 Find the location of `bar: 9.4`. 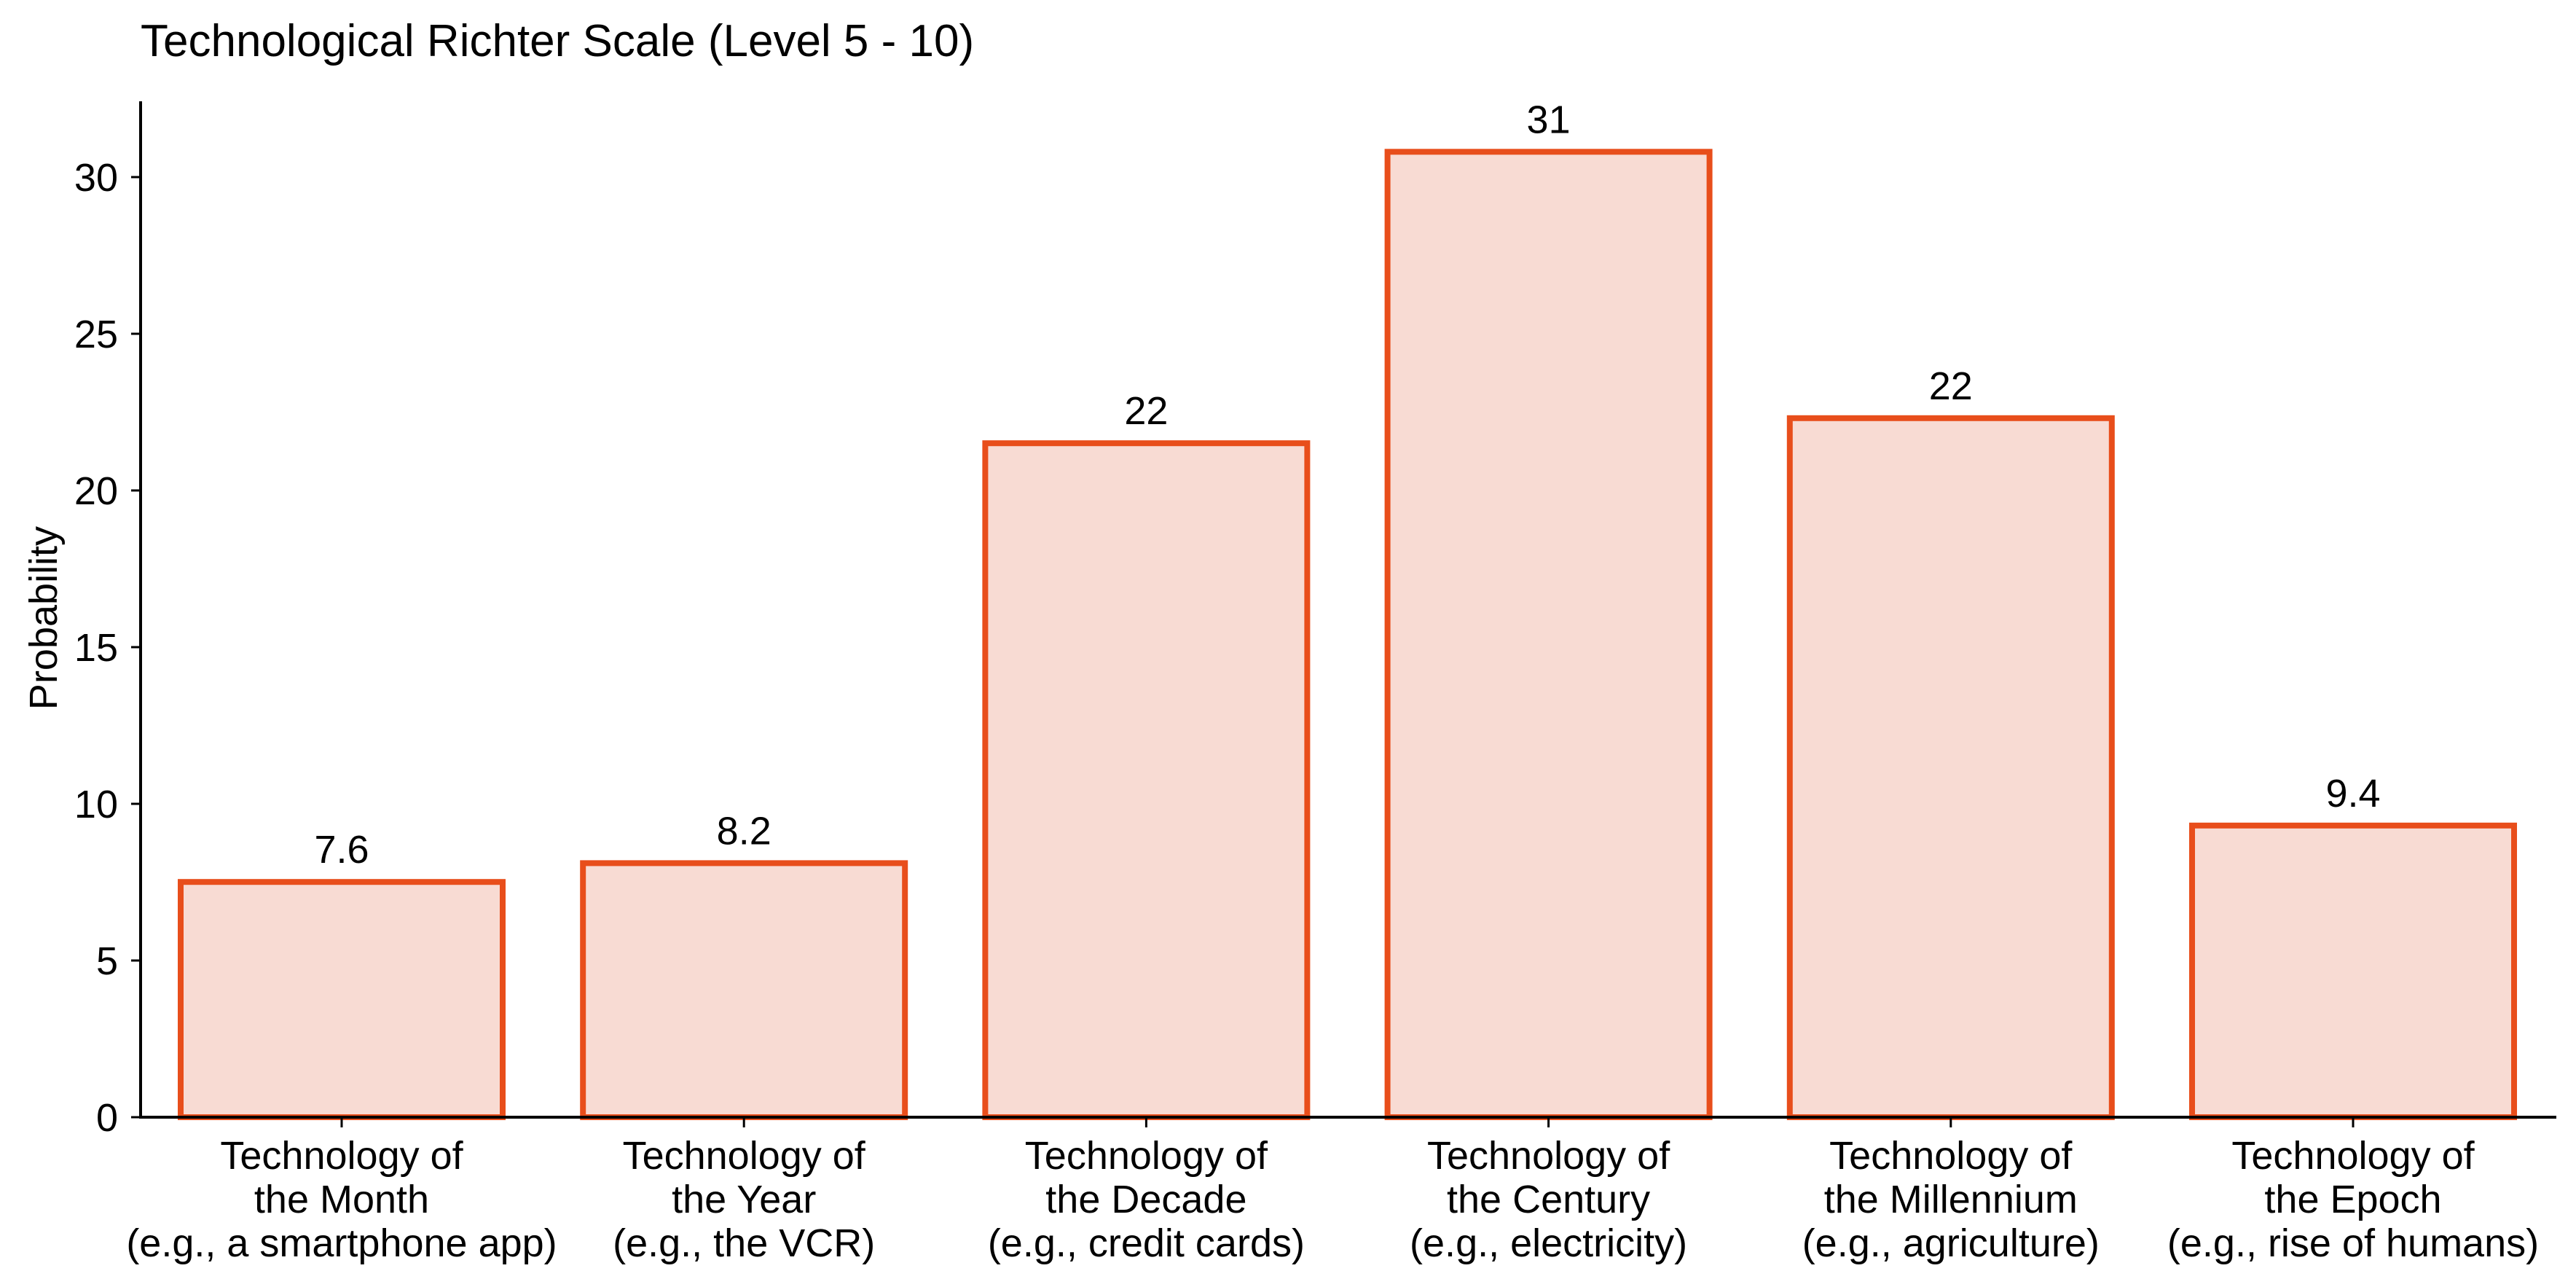

bar: 9.4 is located at coordinates (2353, 947).